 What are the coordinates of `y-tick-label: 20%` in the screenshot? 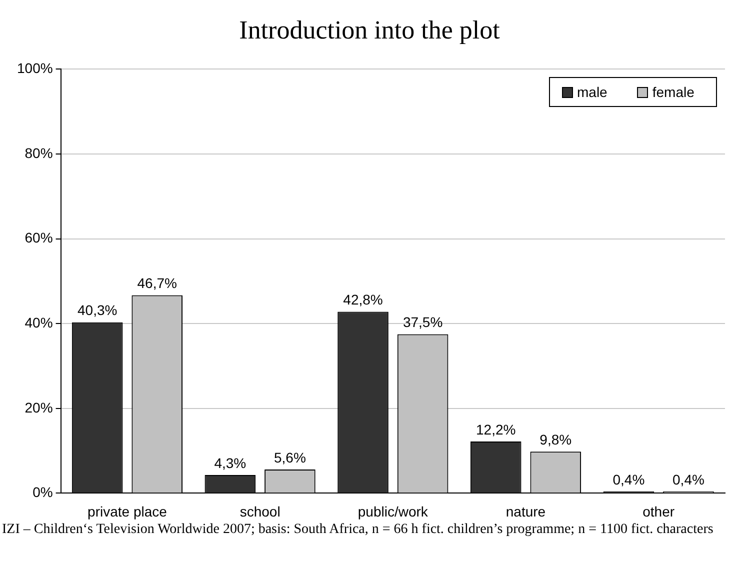 It's located at (38, 407).